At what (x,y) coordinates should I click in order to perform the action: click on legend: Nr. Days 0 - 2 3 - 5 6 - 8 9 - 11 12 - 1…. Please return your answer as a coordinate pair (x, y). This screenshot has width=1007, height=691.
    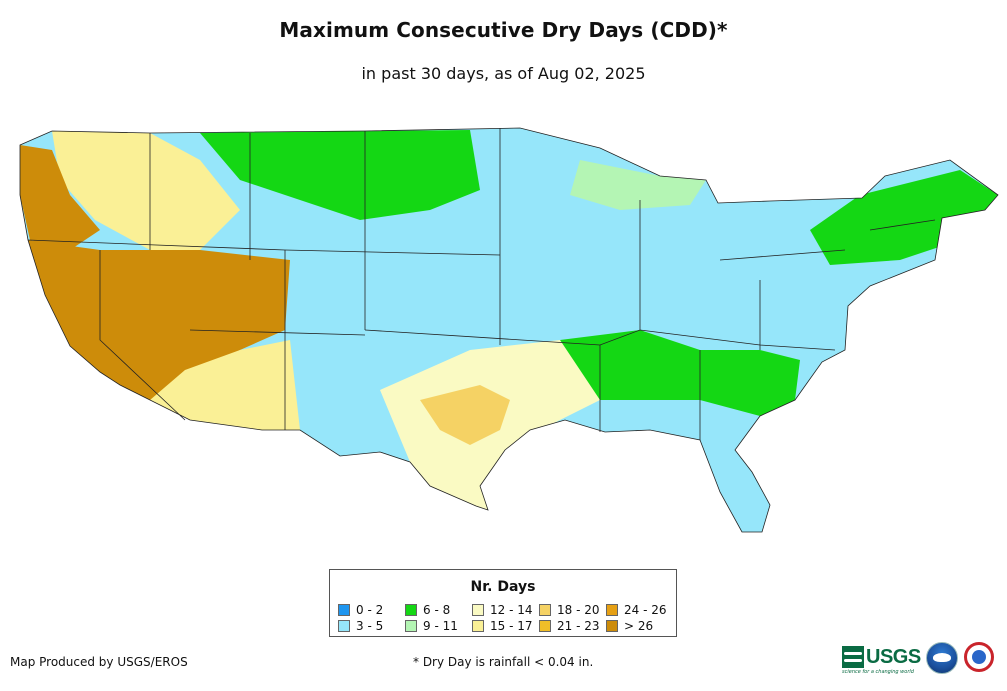
    Looking at the image, I should click on (503, 603).